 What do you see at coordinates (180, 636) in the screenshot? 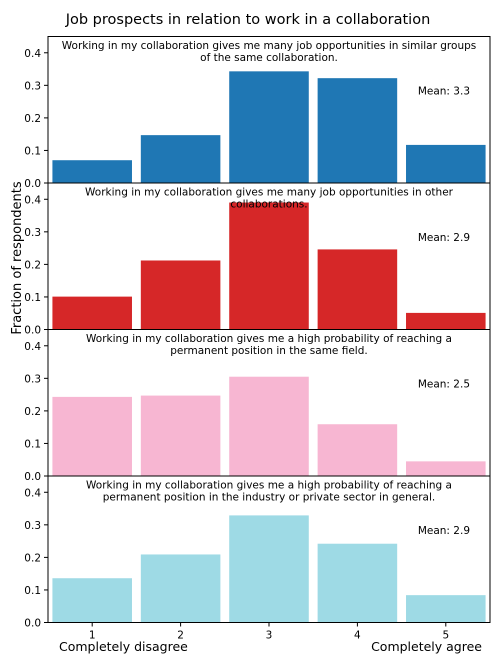
I see `x-tick-label: 2` at bounding box center [180, 636].